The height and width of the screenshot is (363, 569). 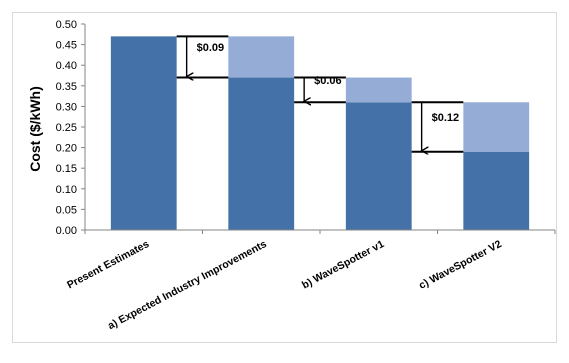 What do you see at coordinates (66, 149) in the screenshot?
I see `y-tick-label: 0.20` at bounding box center [66, 149].